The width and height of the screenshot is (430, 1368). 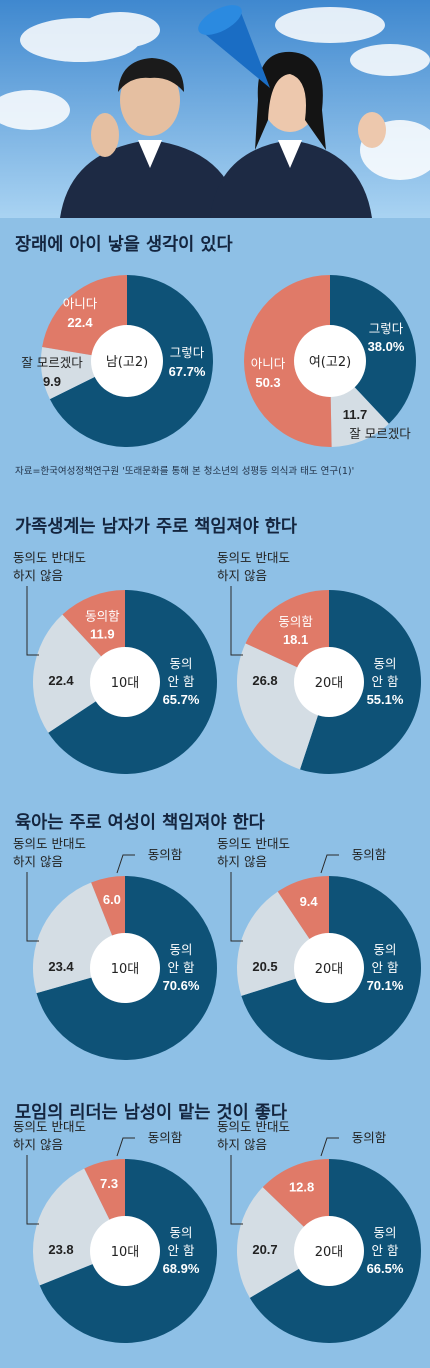 What do you see at coordinates (385, 1268) in the screenshot?
I see `value-disagree: 66.5%` at bounding box center [385, 1268].